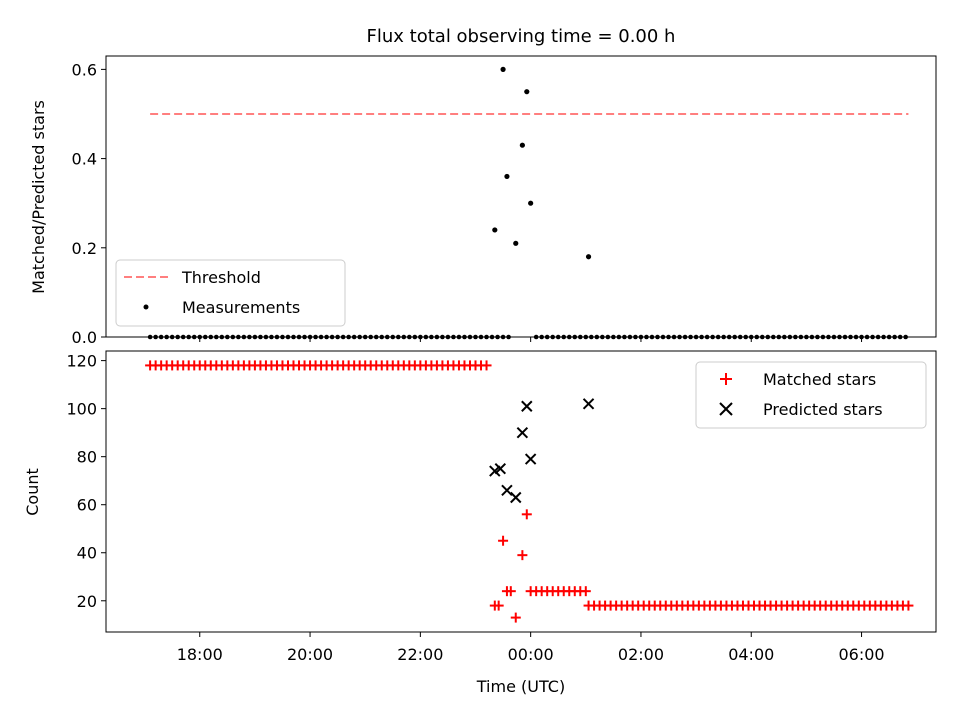 Image resolution: width=960 pixels, height=720 pixels. What do you see at coordinates (87, 601) in the screenshot?
I see `count-y-tick-label: 20` at bounding box center [87, 601].